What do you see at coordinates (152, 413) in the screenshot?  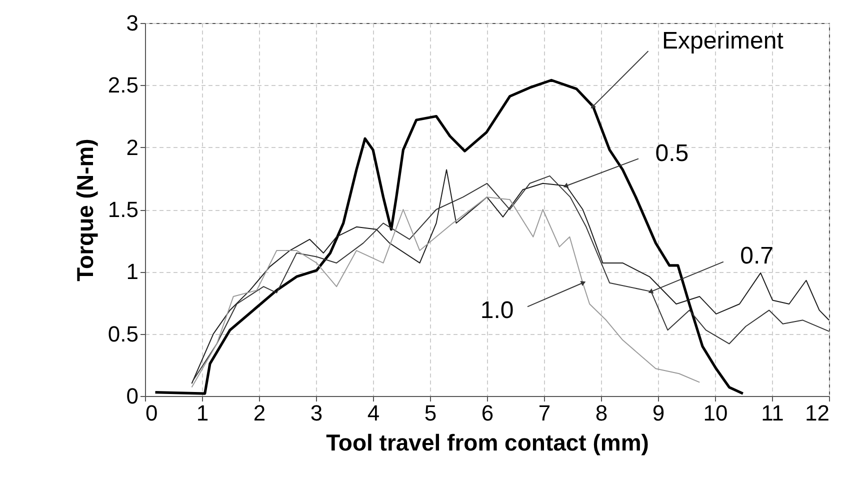 I see `x-tick-label: 0` at bounding box center [152, 413].